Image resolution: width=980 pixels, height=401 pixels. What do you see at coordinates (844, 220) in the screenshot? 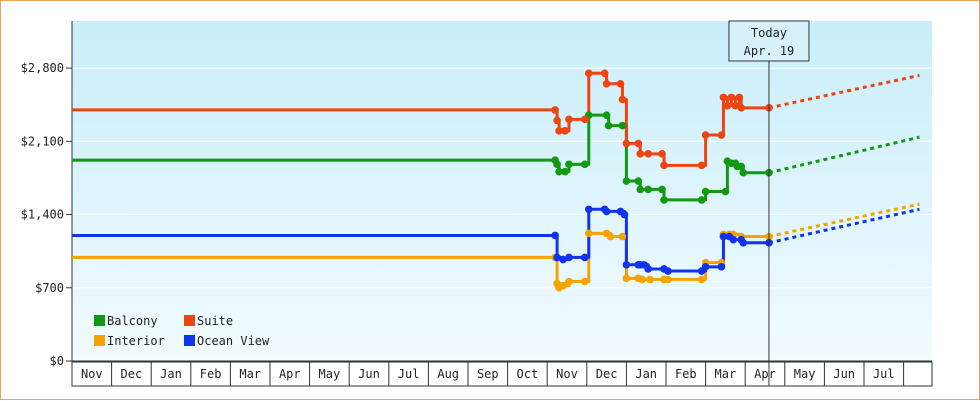
I see `projection-line-interior` at bounding box center [844, 220].